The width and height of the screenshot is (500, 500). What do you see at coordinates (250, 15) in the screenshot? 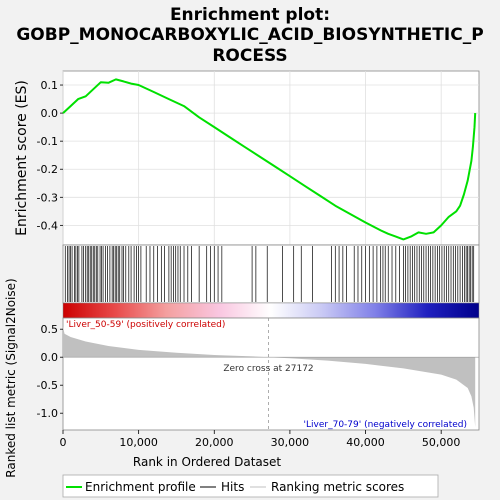
I see `title-line-1: Enrichment plot:` at bounding box center [250, 15].